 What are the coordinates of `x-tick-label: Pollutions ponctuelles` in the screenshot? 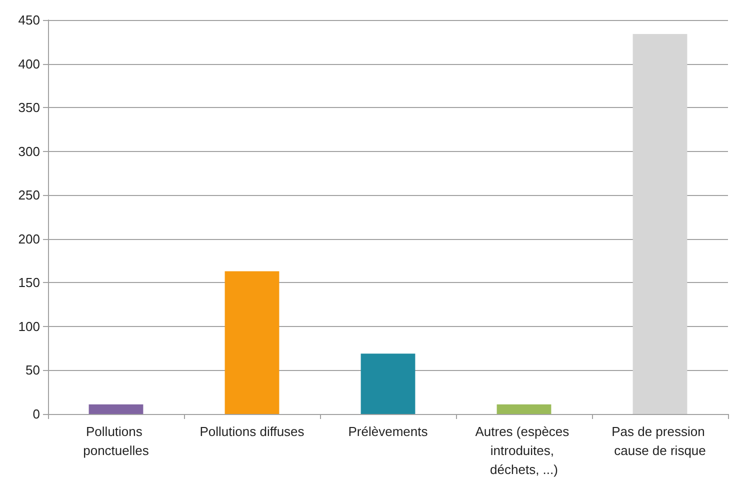 It's located at (116, 441).